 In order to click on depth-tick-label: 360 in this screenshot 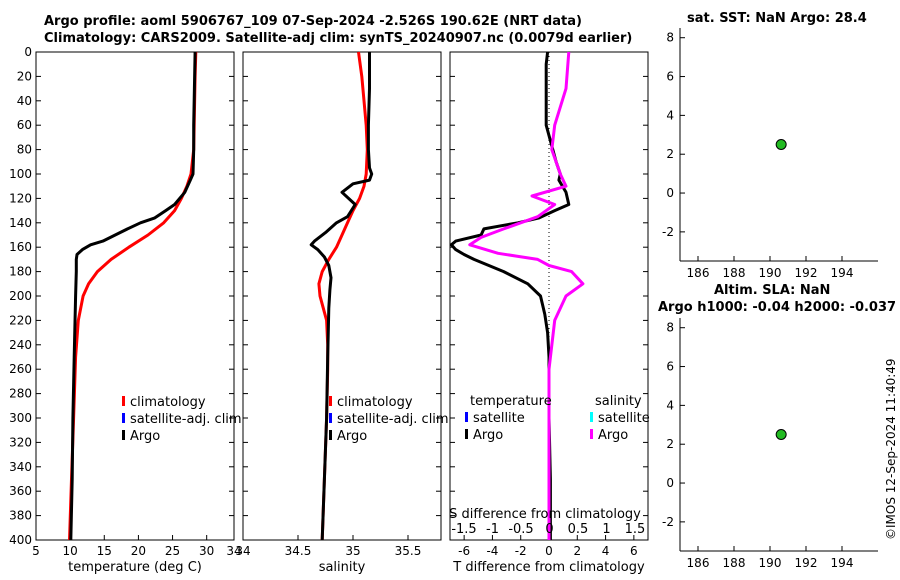, I will do `click(20, 491)`.